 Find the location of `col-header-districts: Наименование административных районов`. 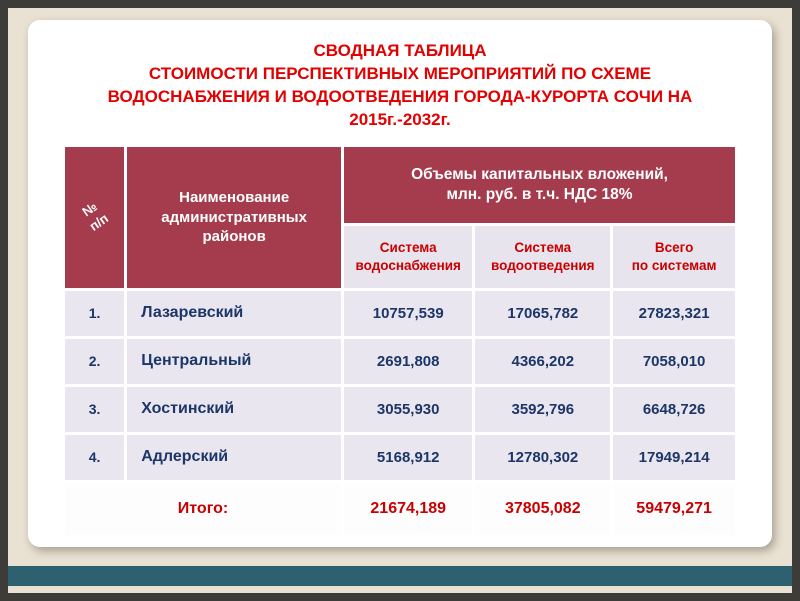

col-header-districts: Наименование административных районов is located at coordinates (234, 217).